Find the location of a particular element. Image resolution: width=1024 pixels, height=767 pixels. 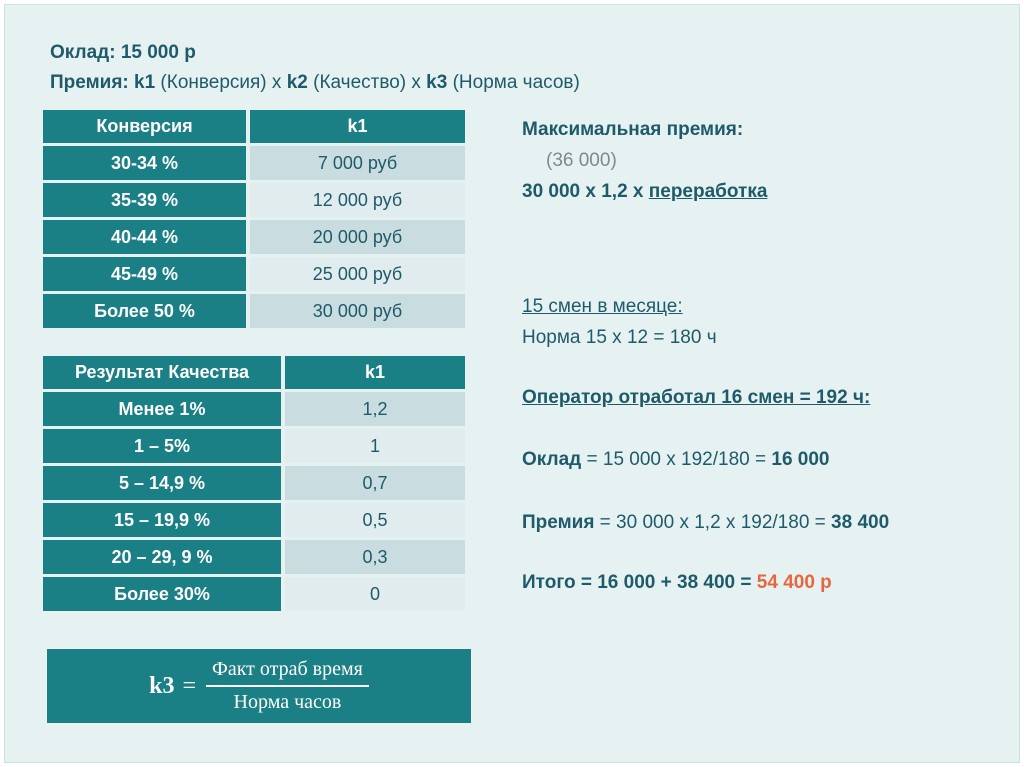

table-row: 40-44 % 20 000 руб is located at coordinates (254, 237).